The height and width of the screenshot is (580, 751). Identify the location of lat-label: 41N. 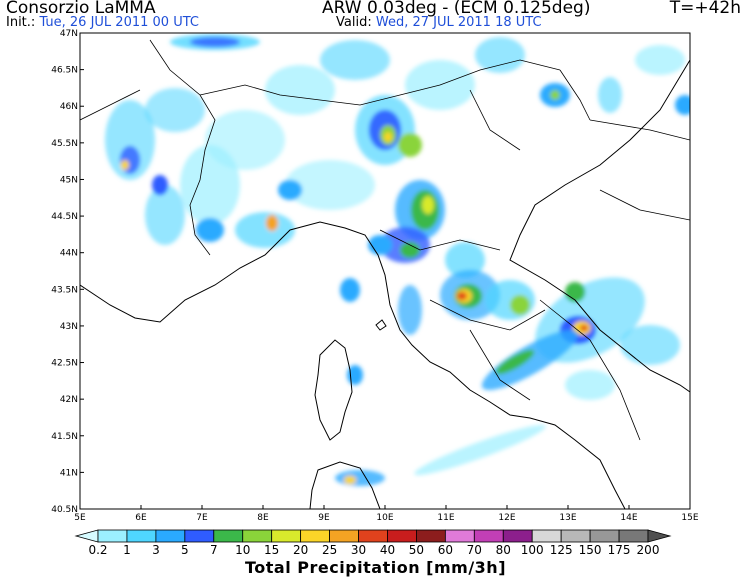
(69, 473).